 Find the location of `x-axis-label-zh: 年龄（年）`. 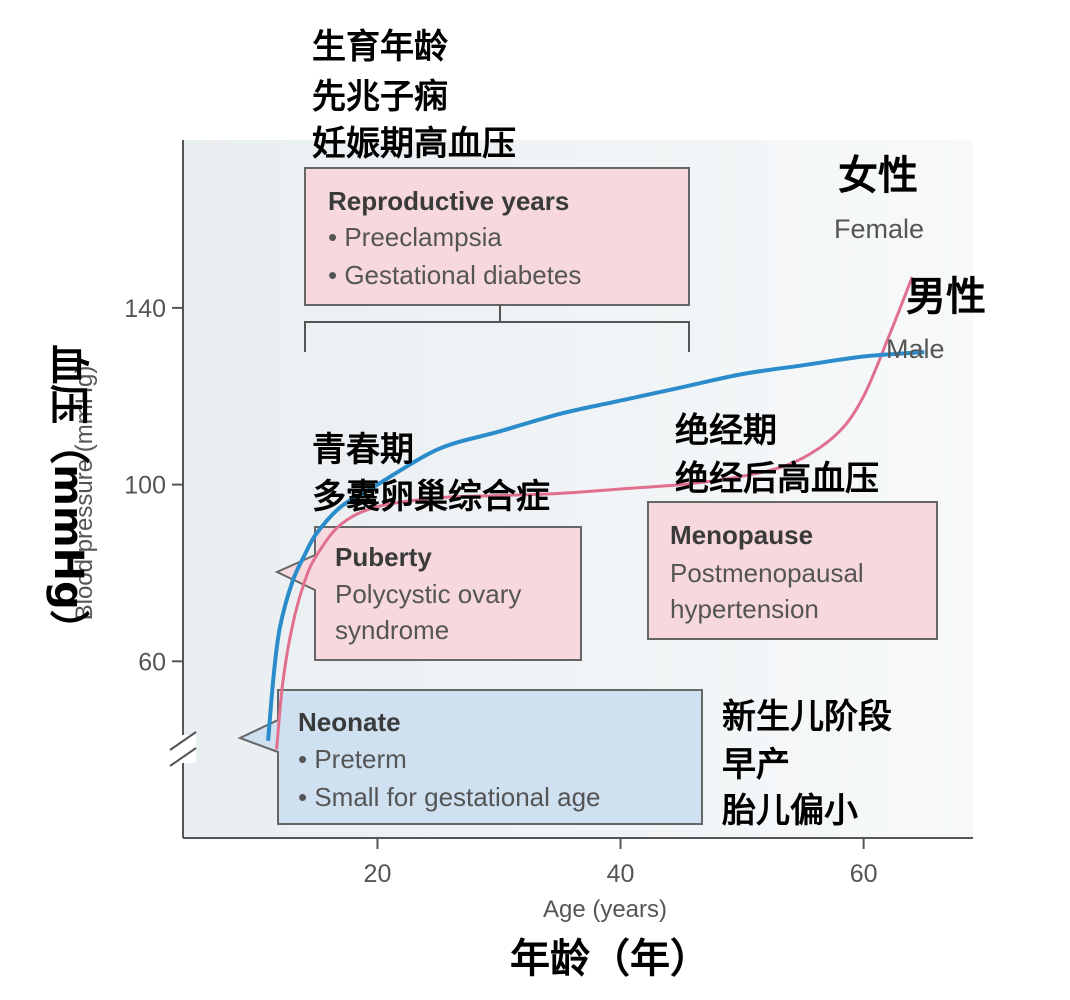

x-axis-label-zh: 年龄（年） is located at coordinates (610, 959).